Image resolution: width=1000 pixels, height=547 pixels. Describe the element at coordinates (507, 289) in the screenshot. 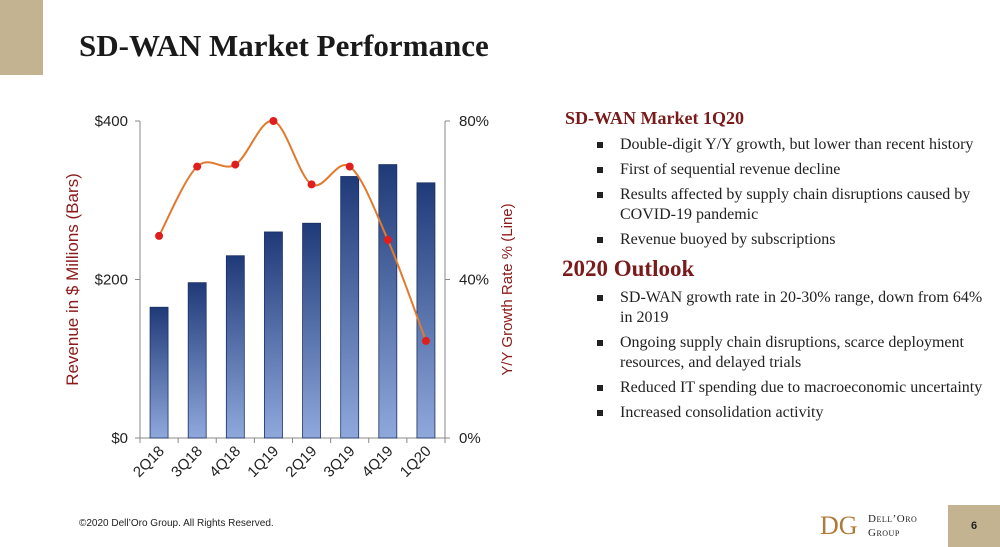

I see `right-axis-title: Y/Y Growth Rate % (Line)` at that location.